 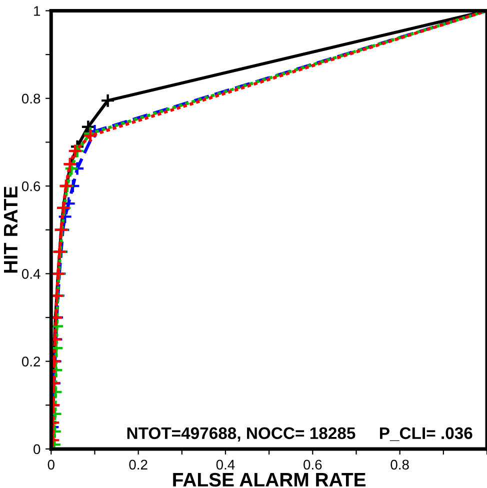 What do you see at coordinates (37, 449) in the screenshot?
I see `y-tick-label: 0` at bounding box center [37, 449].